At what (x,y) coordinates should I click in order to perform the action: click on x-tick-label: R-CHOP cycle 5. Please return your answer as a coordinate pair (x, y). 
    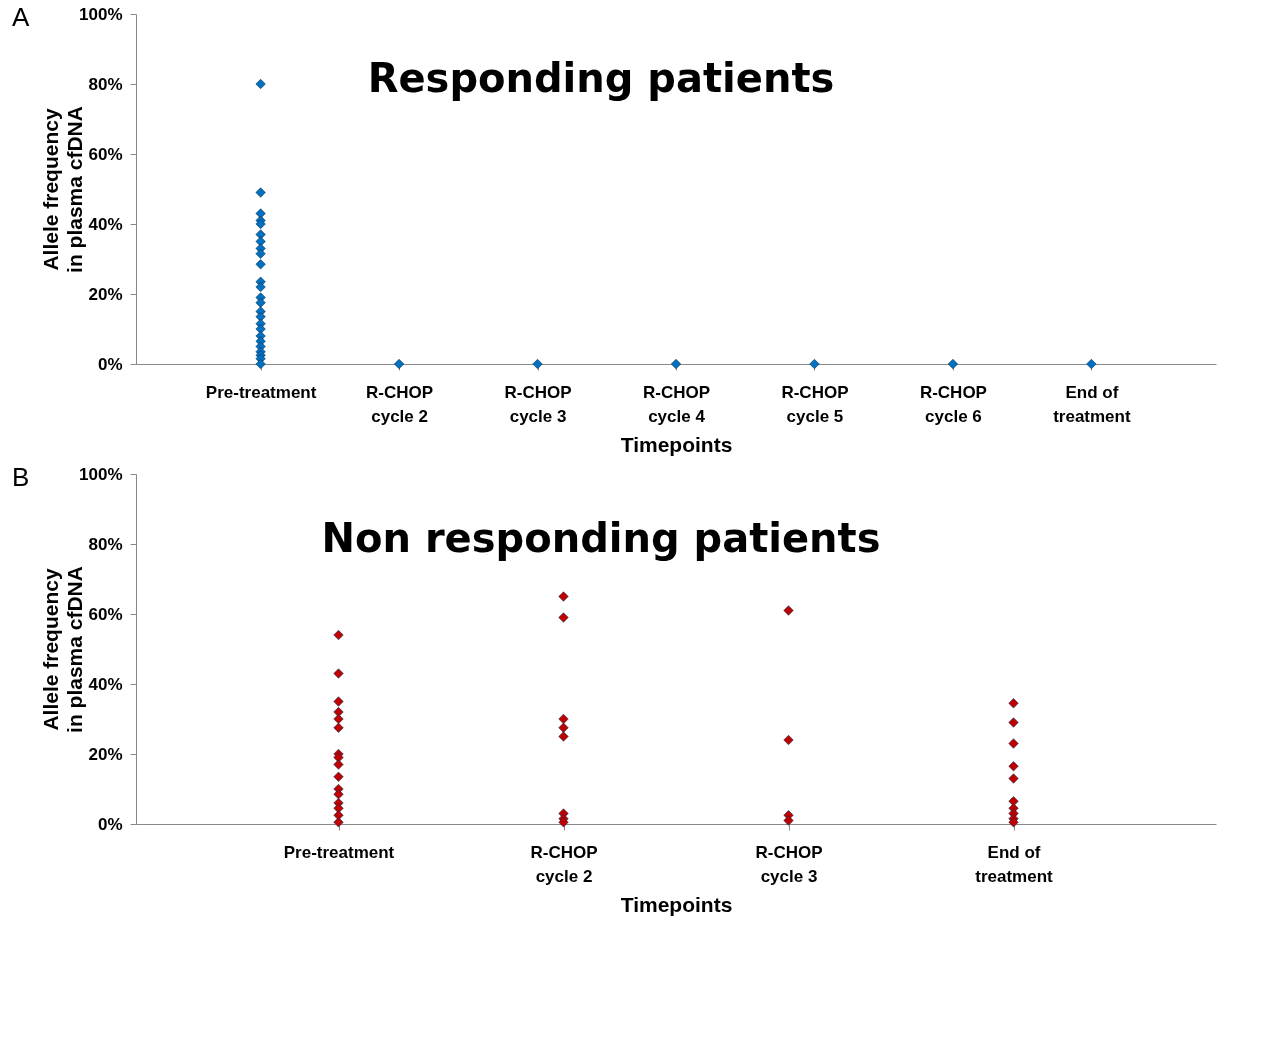
    Looking at the image, I should click on (815, 404).